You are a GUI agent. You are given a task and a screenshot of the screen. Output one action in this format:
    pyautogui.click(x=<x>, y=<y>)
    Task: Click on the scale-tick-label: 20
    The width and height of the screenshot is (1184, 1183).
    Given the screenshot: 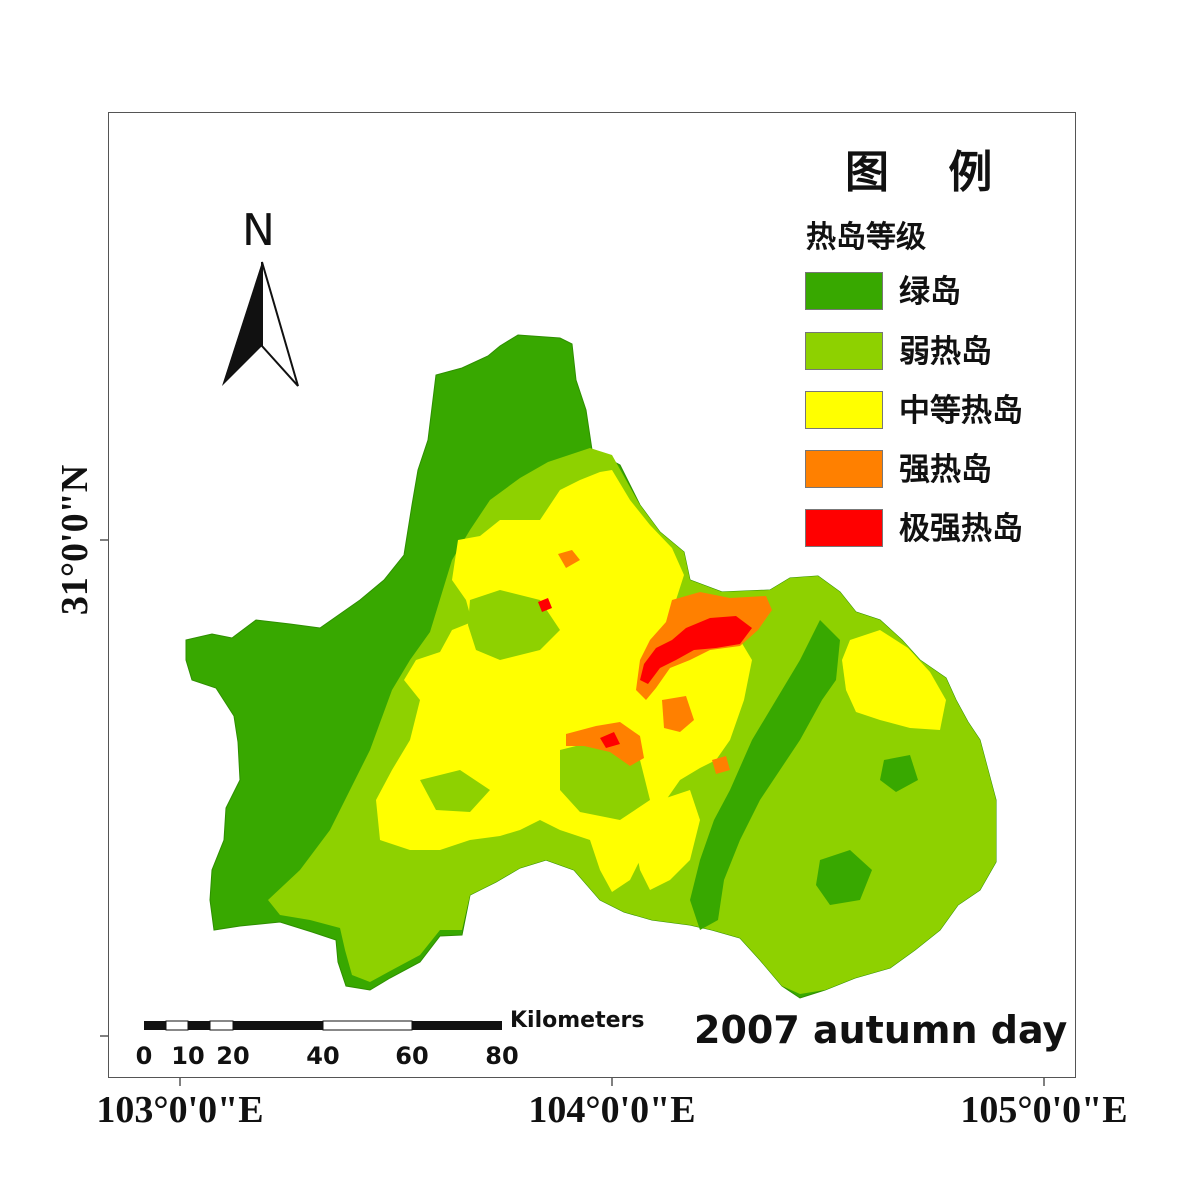 What is the action you would take?
    pyautogui.click(x=233, y=1056)
    